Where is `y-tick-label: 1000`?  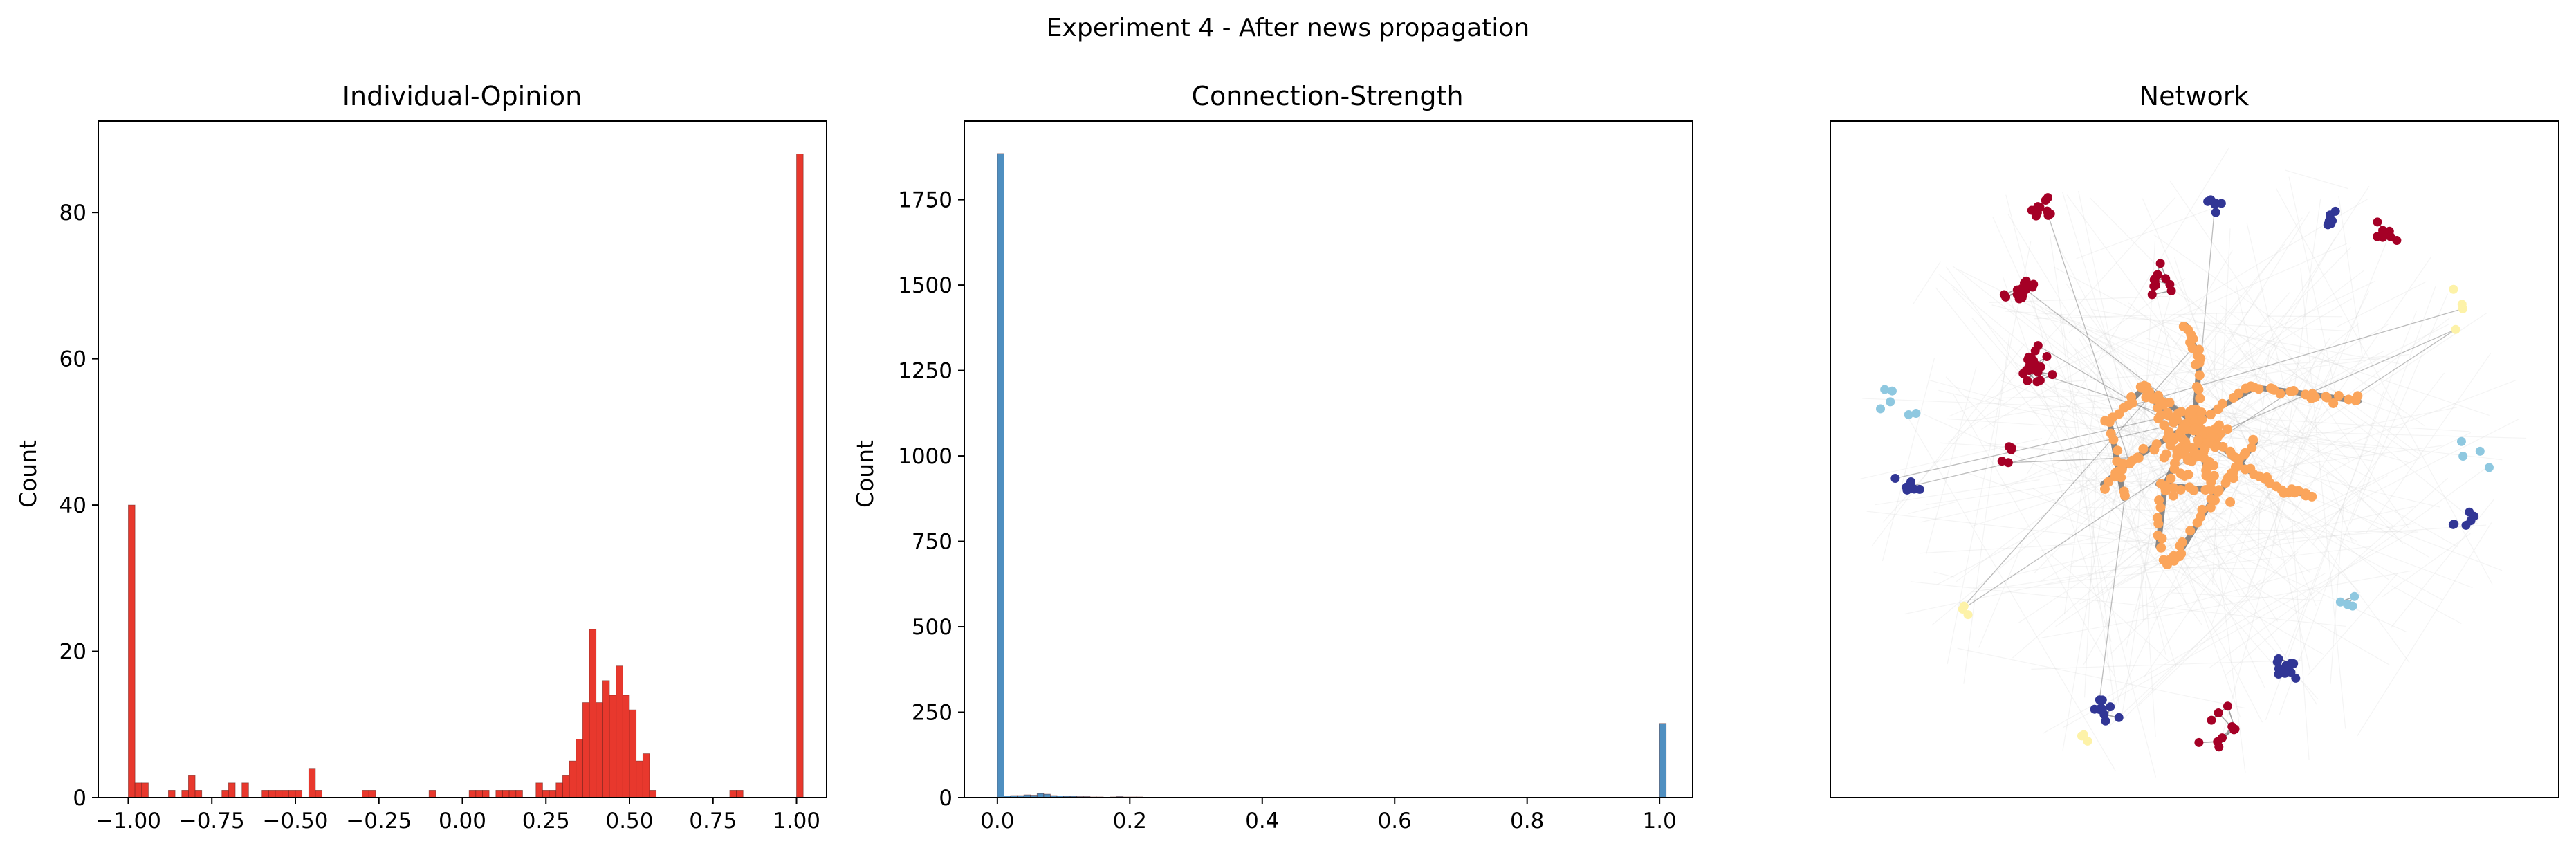 y-tick-label: 1000 is located at coordinates (925, 456).